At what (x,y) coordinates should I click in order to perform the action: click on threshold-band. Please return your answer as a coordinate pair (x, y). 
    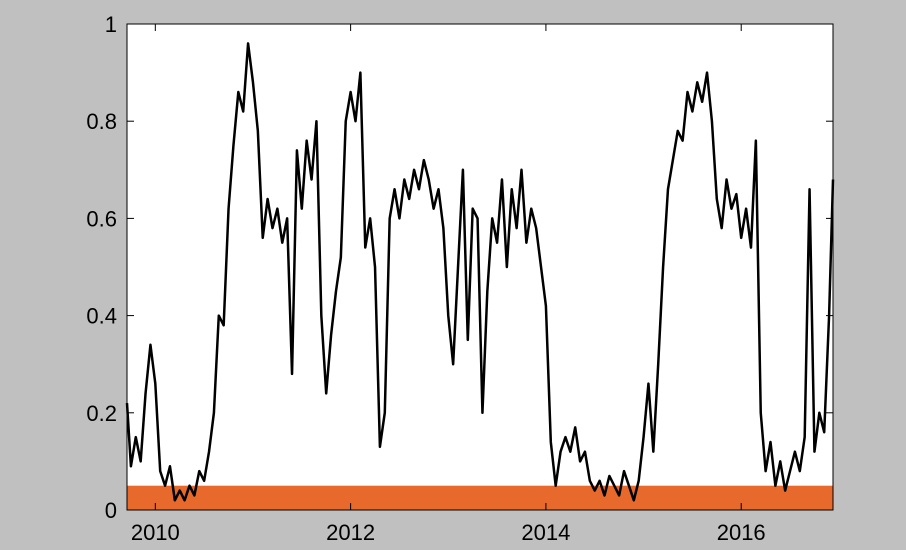
    Looking at the image, I should click on (480, 497).